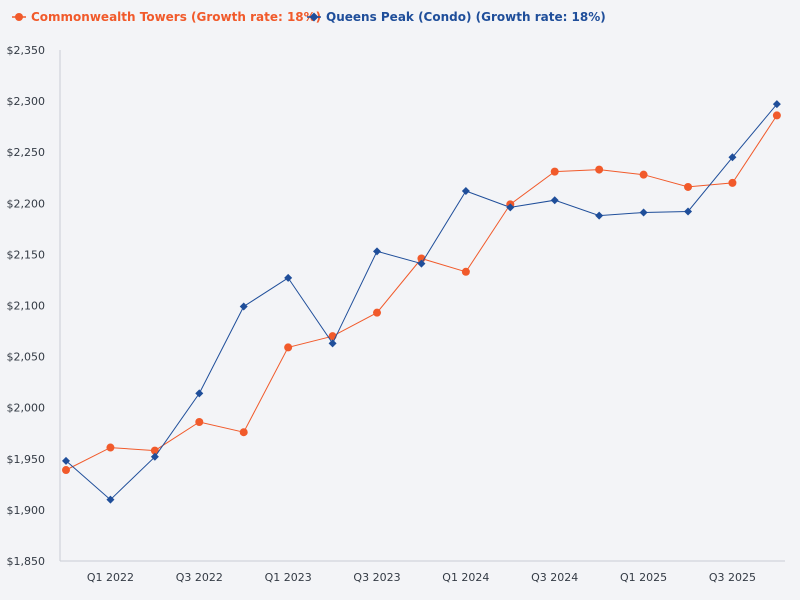 The width and height of the screenshot is (800, 600). Describe the element at coordinates (314, 17) in the screenshot. I see `legend-diamond-marker` at that location.